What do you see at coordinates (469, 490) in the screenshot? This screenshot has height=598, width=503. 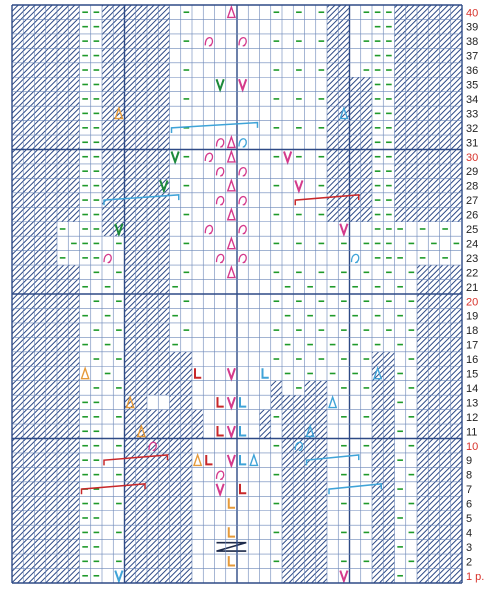 I see `row-number-7: 7` at bounding box center [469, 490].